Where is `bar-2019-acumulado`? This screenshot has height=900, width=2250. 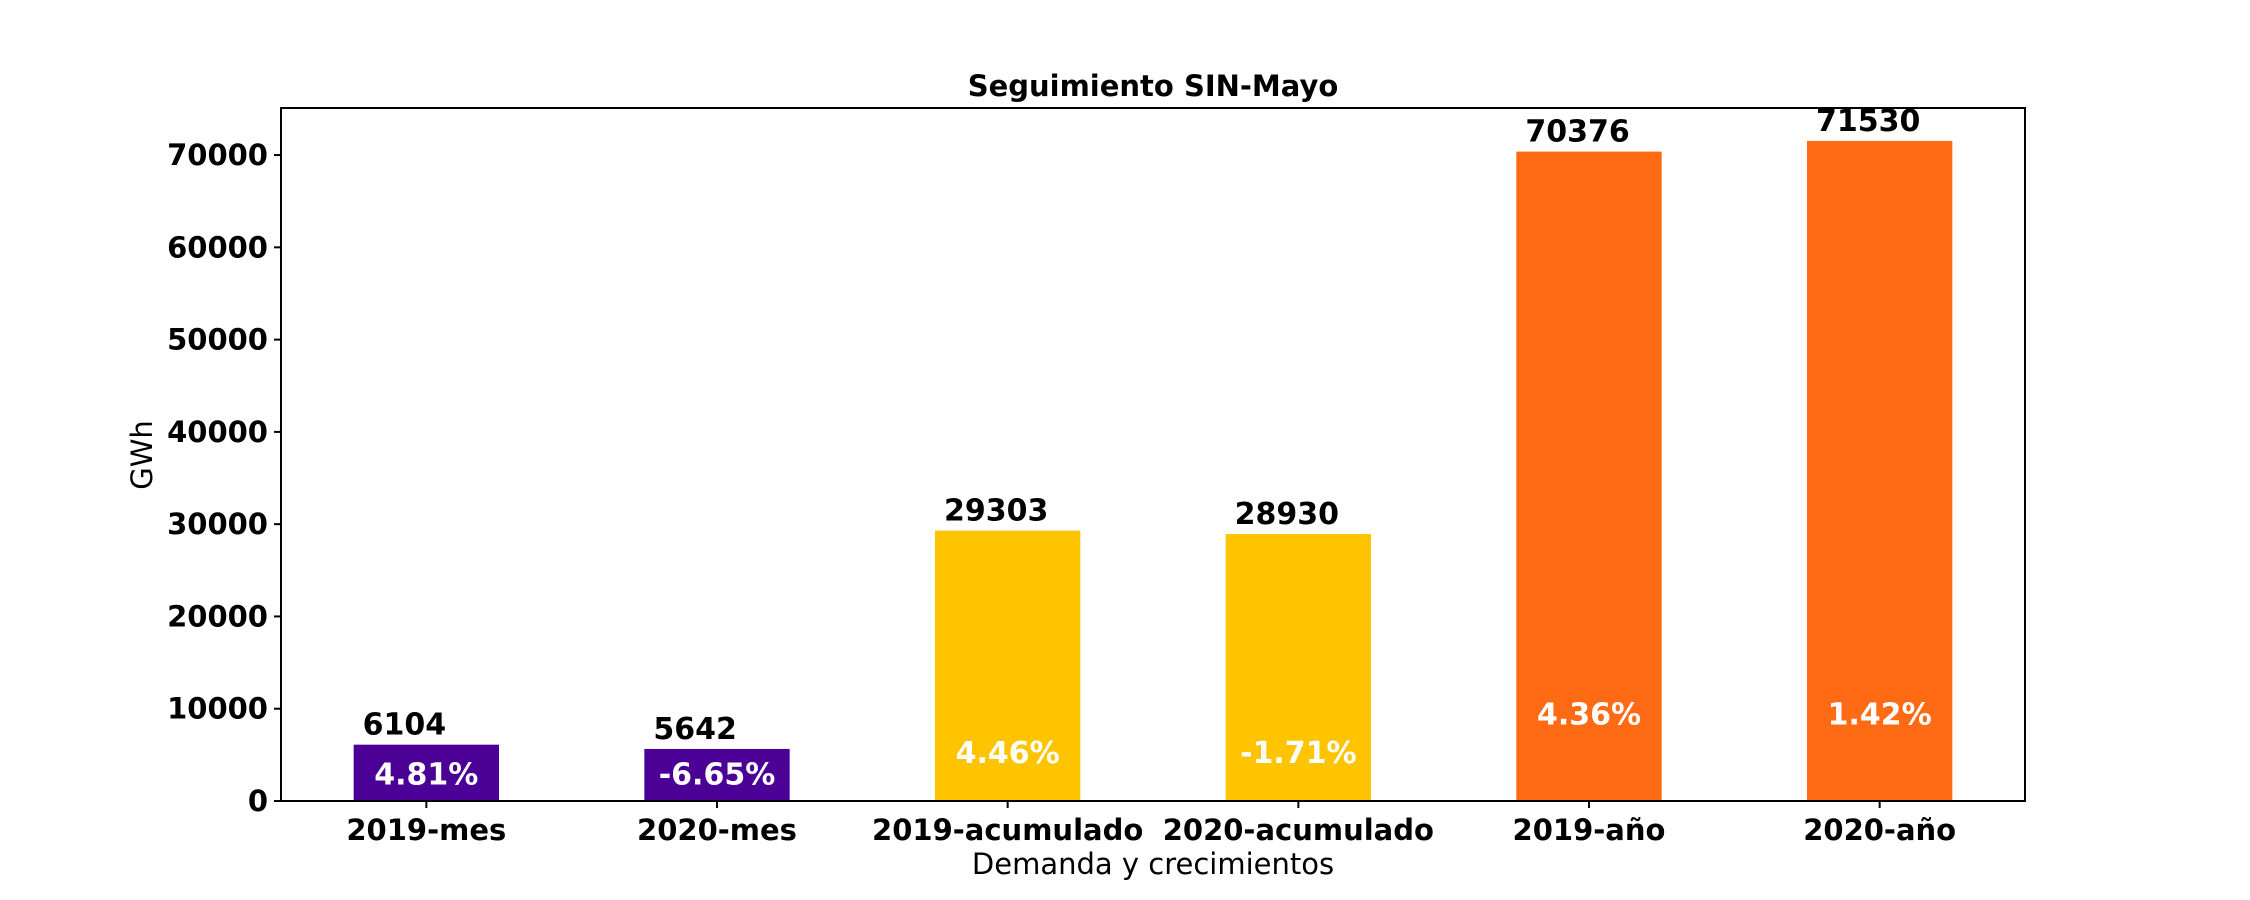 bar-2019-acumulado is located at coordinates (1008, 665).